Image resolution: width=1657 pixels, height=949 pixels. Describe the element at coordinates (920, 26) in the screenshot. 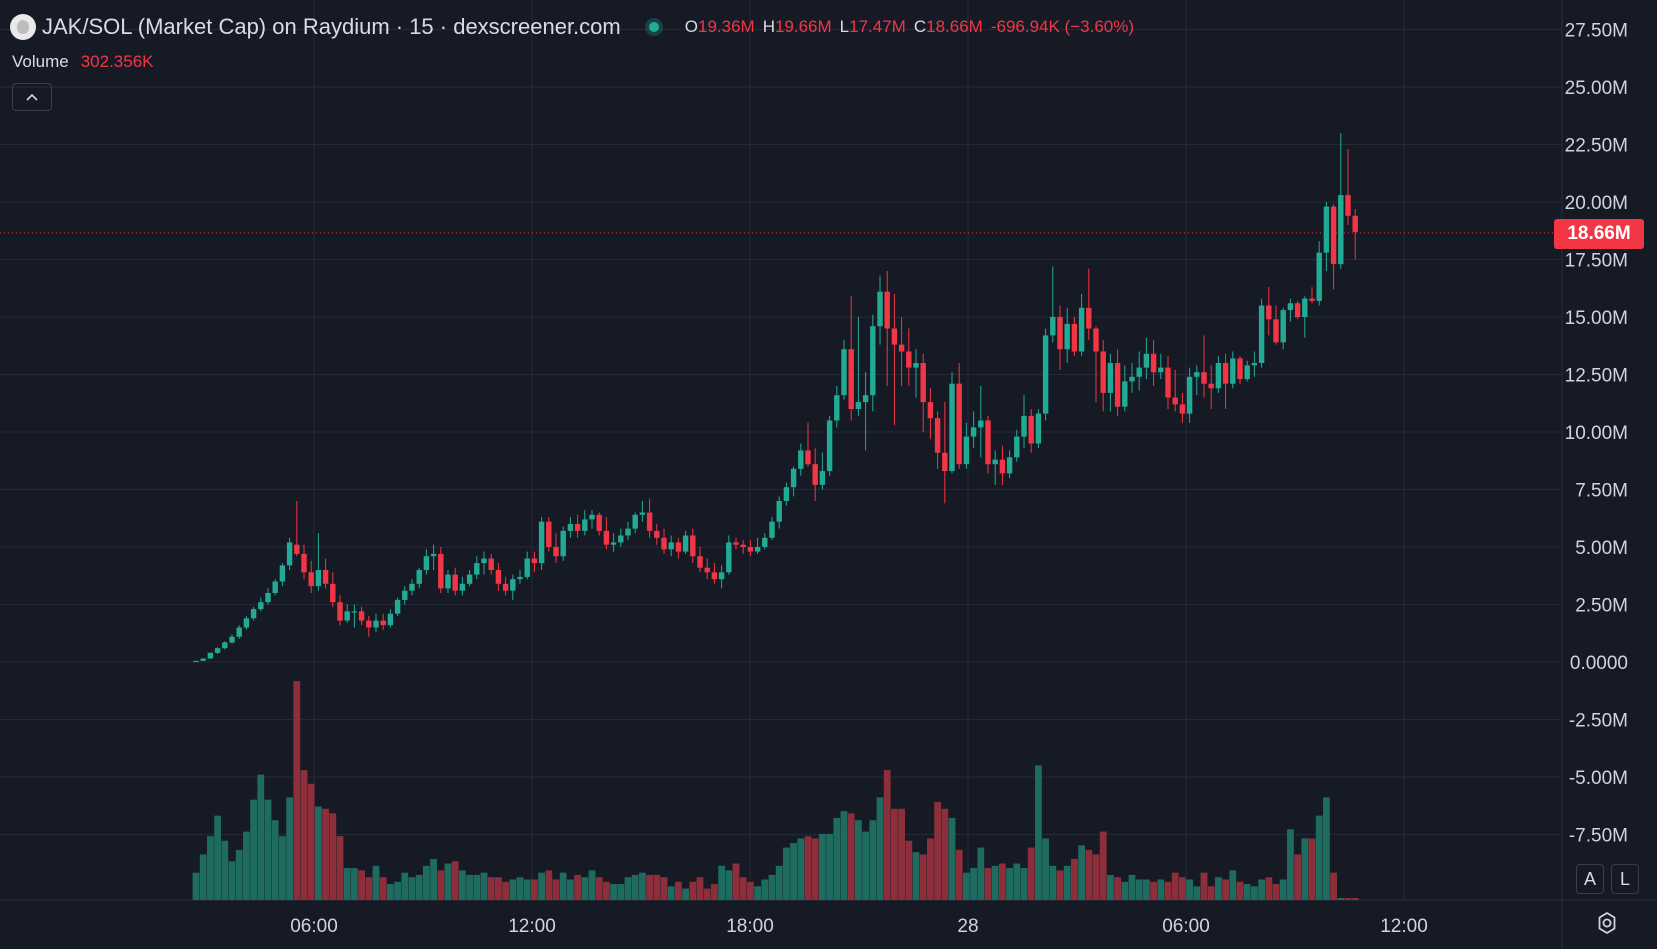

I see `close-label: C` at that location.